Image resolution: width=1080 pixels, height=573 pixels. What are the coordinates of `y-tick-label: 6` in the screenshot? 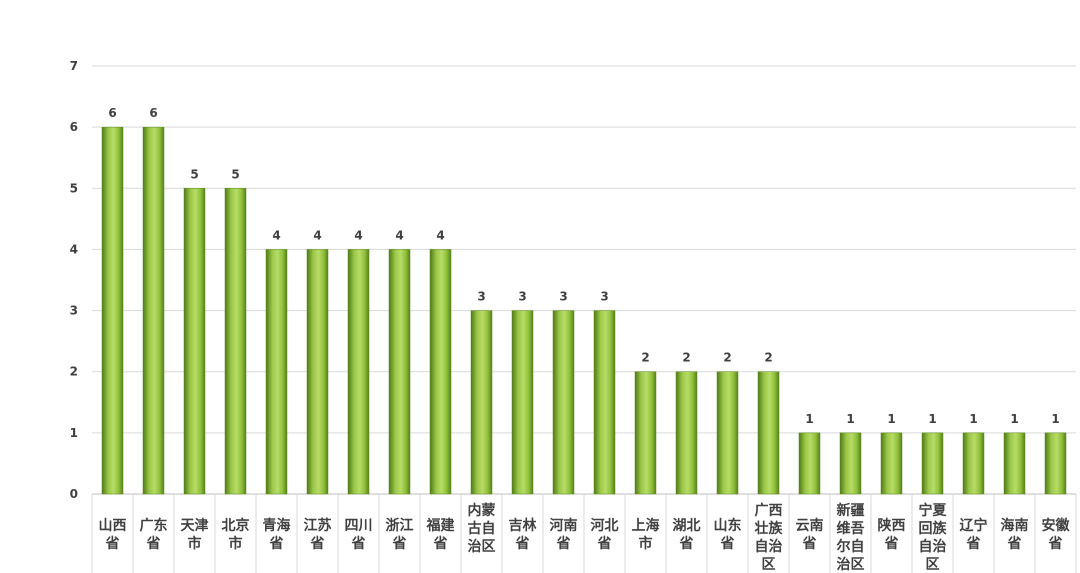 It's located at (74, 127).